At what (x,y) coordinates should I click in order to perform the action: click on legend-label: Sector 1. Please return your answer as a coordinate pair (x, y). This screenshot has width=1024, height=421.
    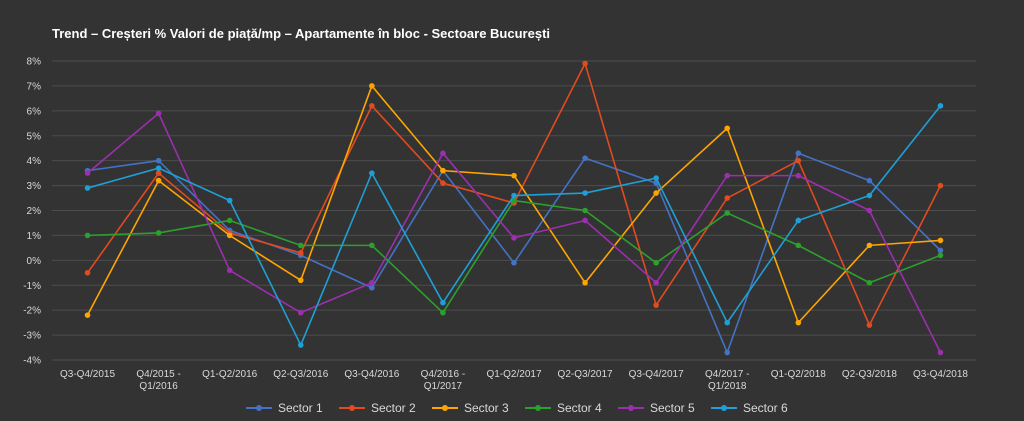
    Looking at the image, I should click on (300, 408).